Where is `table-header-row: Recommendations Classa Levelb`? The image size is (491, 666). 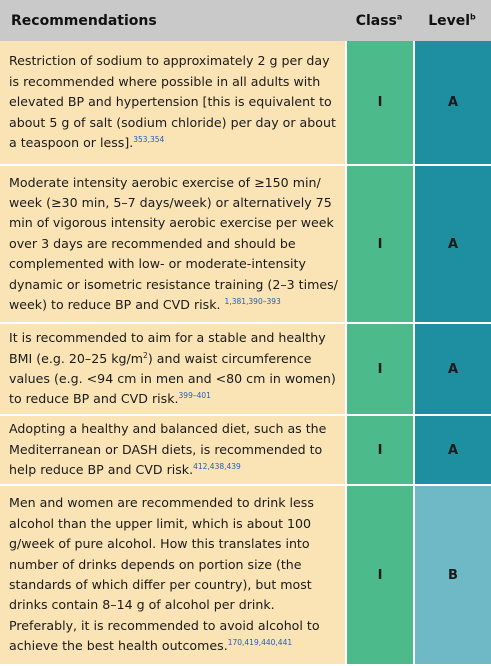
table-header-row: Recommendations Classa Levelb is located at coordinates (245, 20).